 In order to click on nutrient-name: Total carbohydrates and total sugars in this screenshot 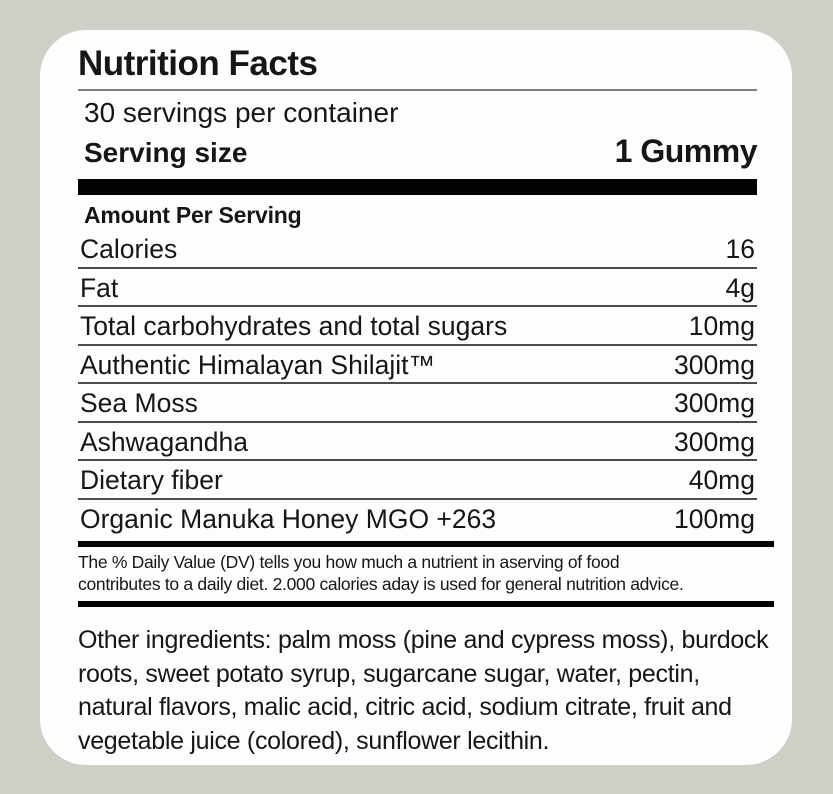, I will do `click(294, 326)`.